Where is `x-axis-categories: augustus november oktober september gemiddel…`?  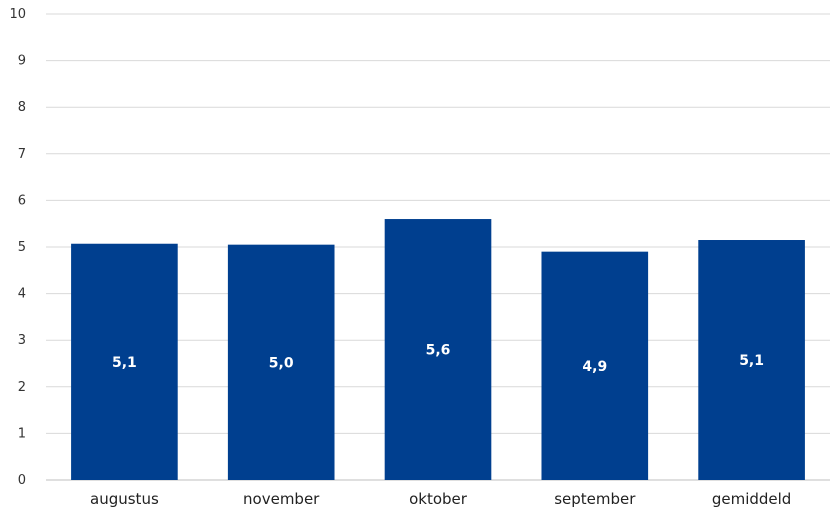 x-axis-categories: augustus november oktober september gemiddel… is located at coordinates (440, 499).